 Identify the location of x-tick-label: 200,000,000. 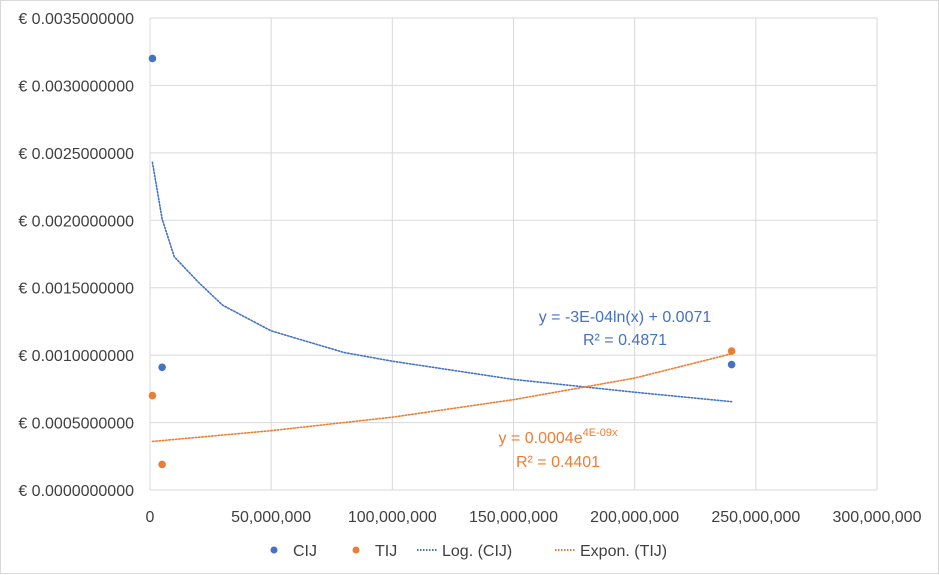
(634, 517).